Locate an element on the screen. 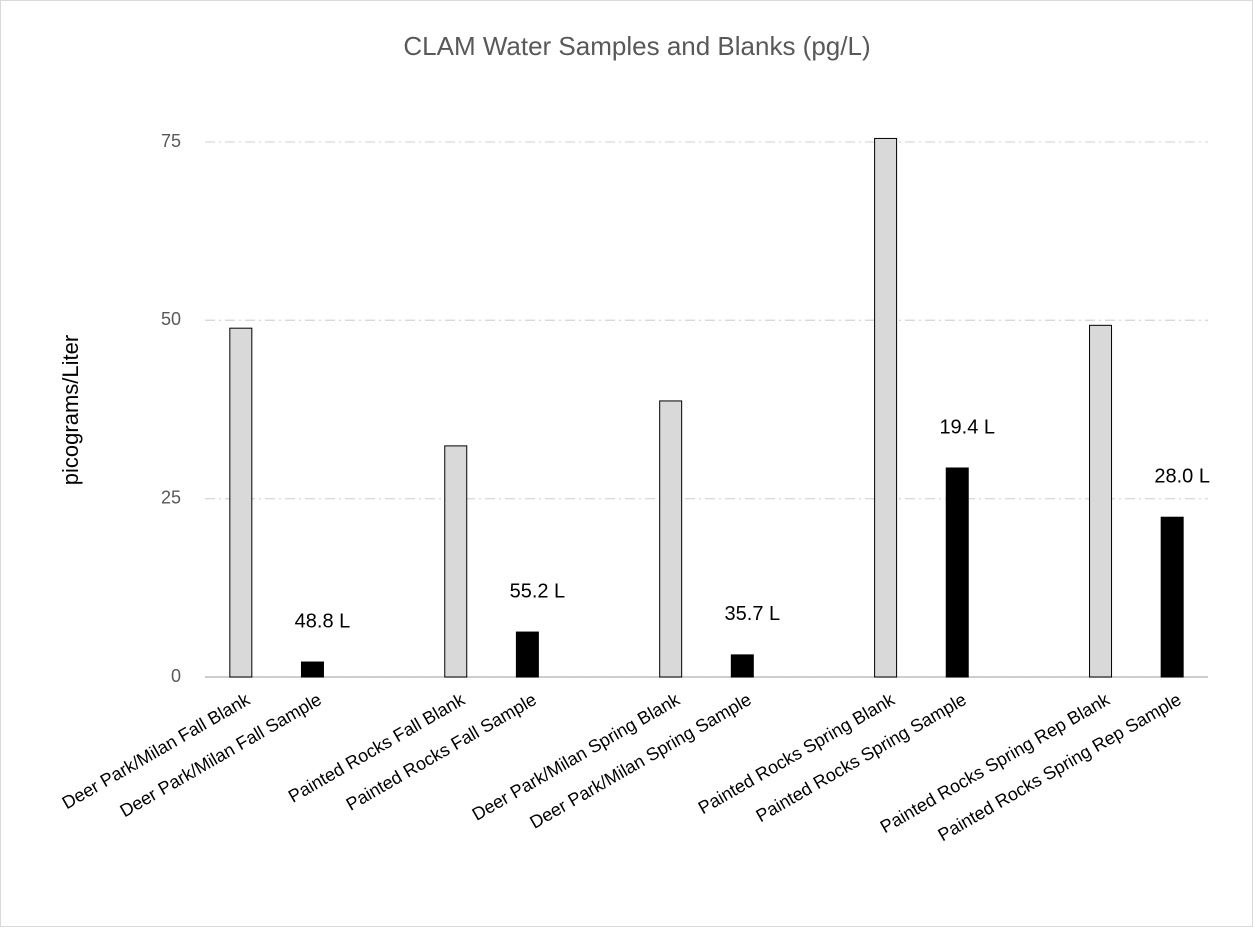 This screenshot has width=1253, height=927. chart-title: CLAM Water Samples and Blanks (pg/L) is located at coordinates (636, 46).